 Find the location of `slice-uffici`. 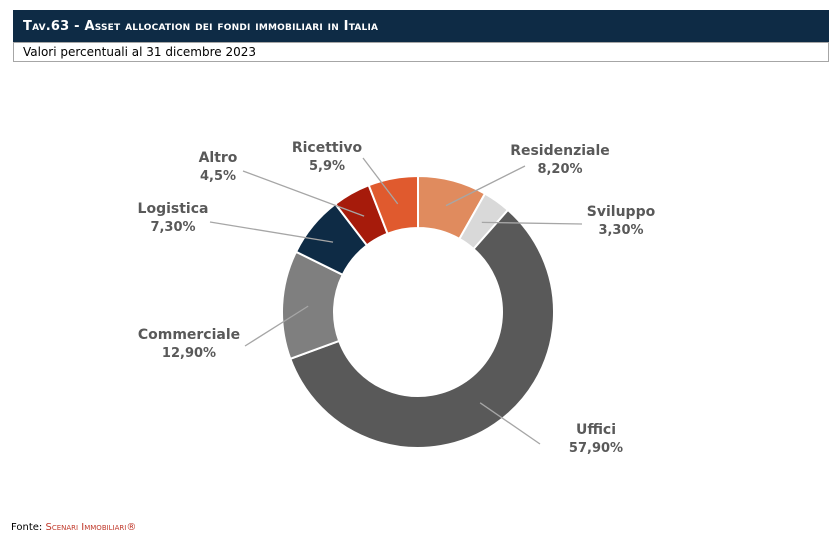

slice-uffici is located at coordinates (422, 328).